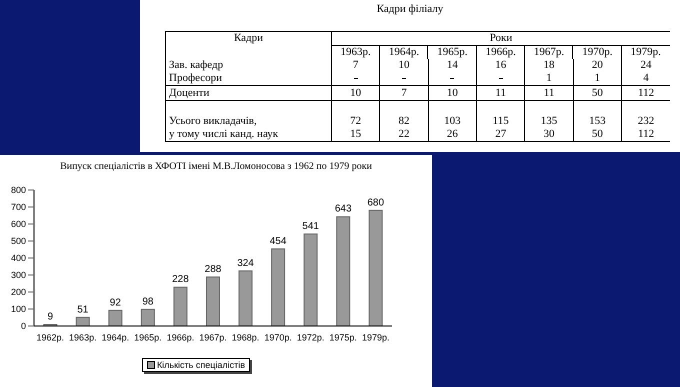  Describe the element at coordinates (646, 79) in the screenshot. I see `data-label: 4` at that location.